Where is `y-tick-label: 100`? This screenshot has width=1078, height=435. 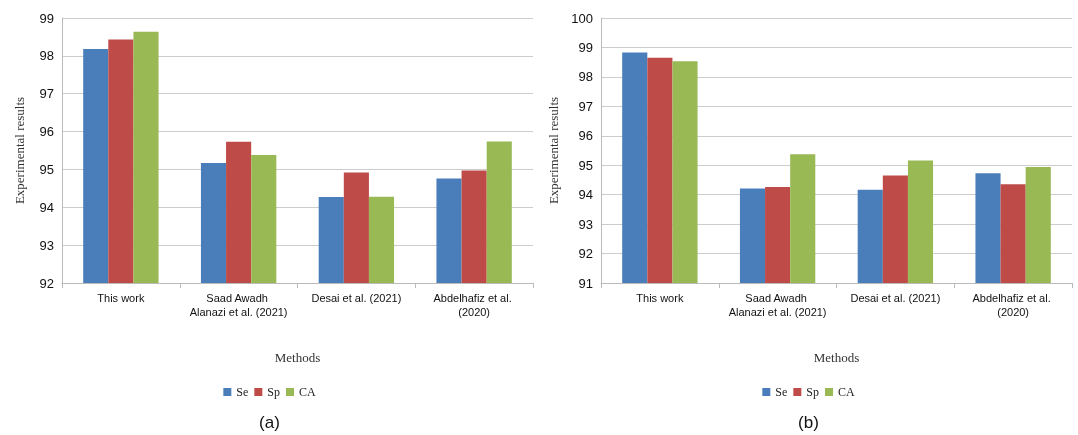
y-tick-label: 100 is located at coordinates (582, 18).